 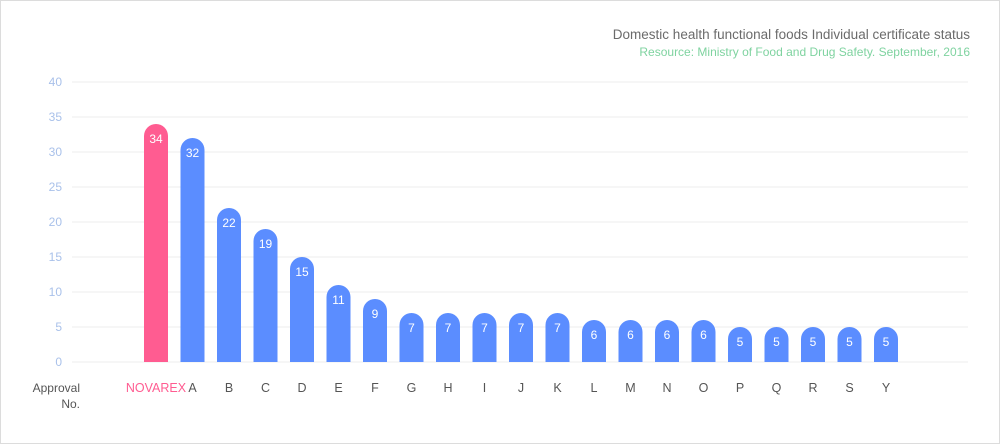 What do you see at coordinates (156, 139) in the screenshot?
I see `value-label: 34` at bounding box center [156, 139].